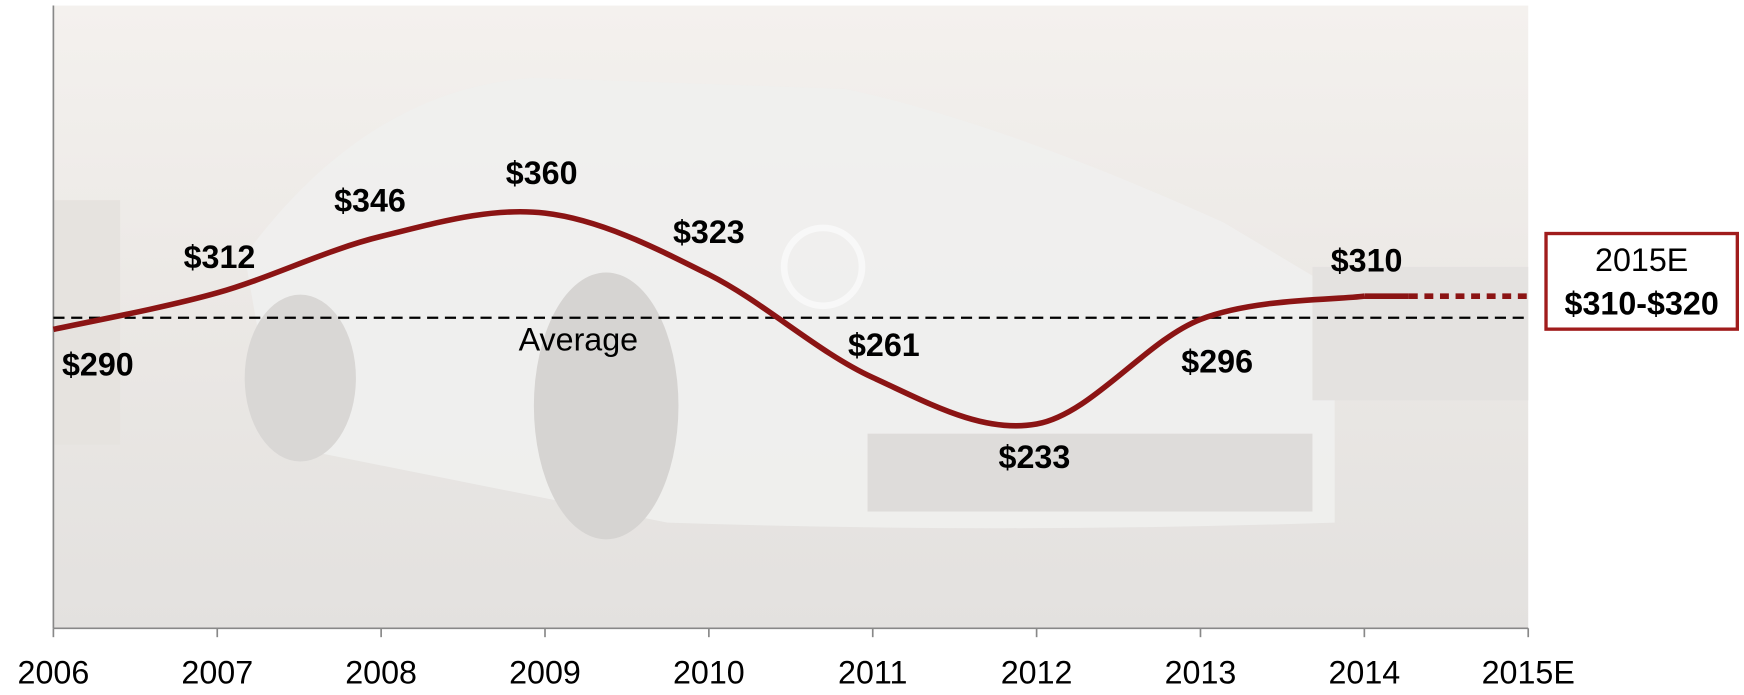 Image resolution: width=1744 pixels, height=695 pixels. Describe the element at coordinates (1641, 260) in the screenshot. I see `forecast-label: 2015E` at that location.